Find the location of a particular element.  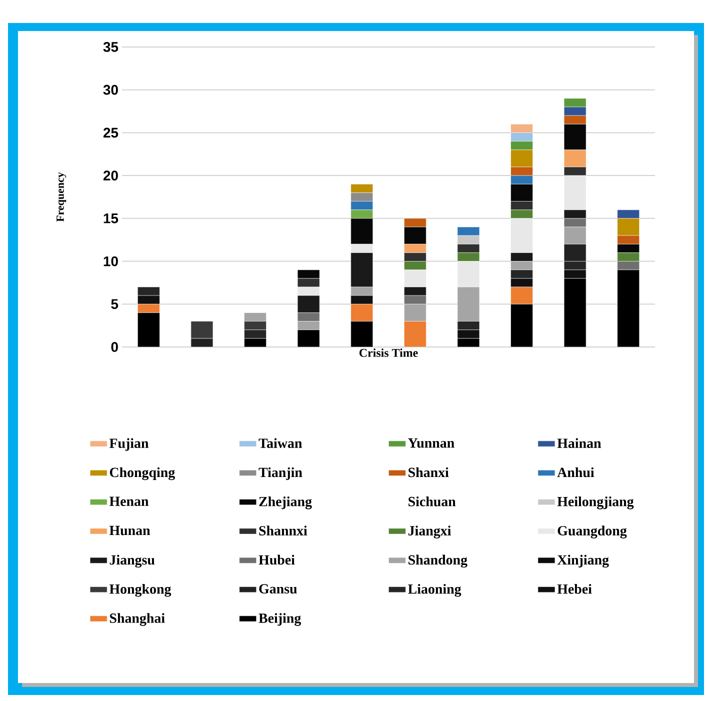

y-tick-label: 5 is located at coordinates (114, 304).